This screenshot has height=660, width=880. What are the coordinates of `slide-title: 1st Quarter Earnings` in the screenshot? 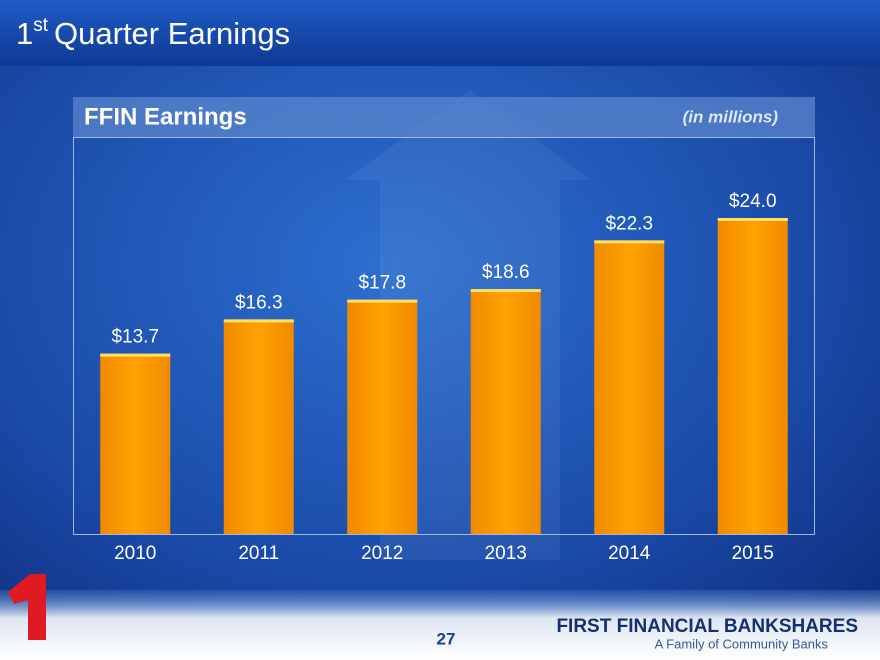 It's located at (153, 33).